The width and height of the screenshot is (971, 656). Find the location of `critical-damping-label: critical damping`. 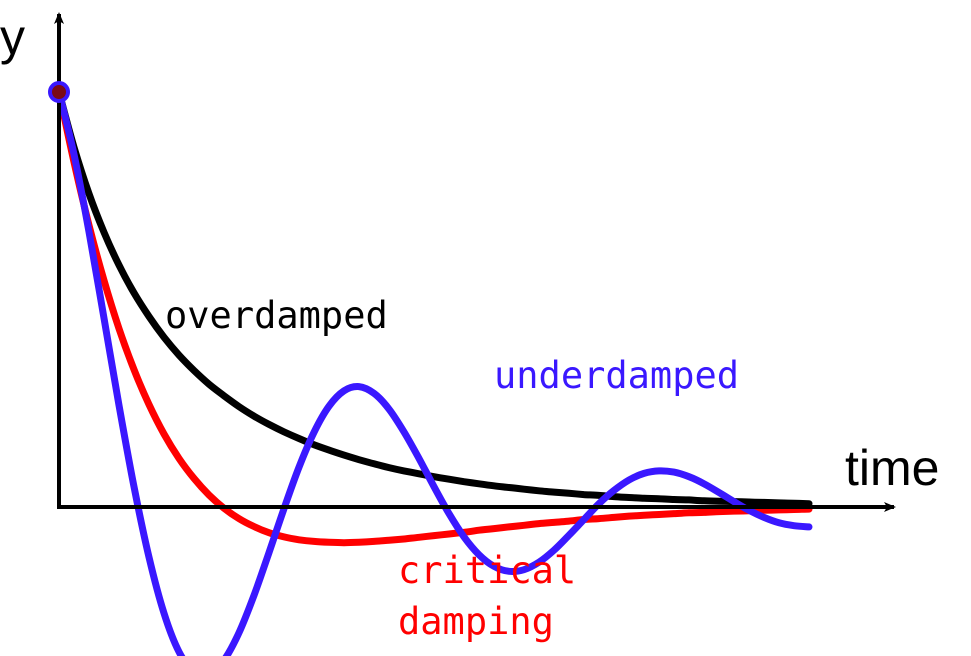

critical-damping-label: critical damping is located at coordinates (487, 596).